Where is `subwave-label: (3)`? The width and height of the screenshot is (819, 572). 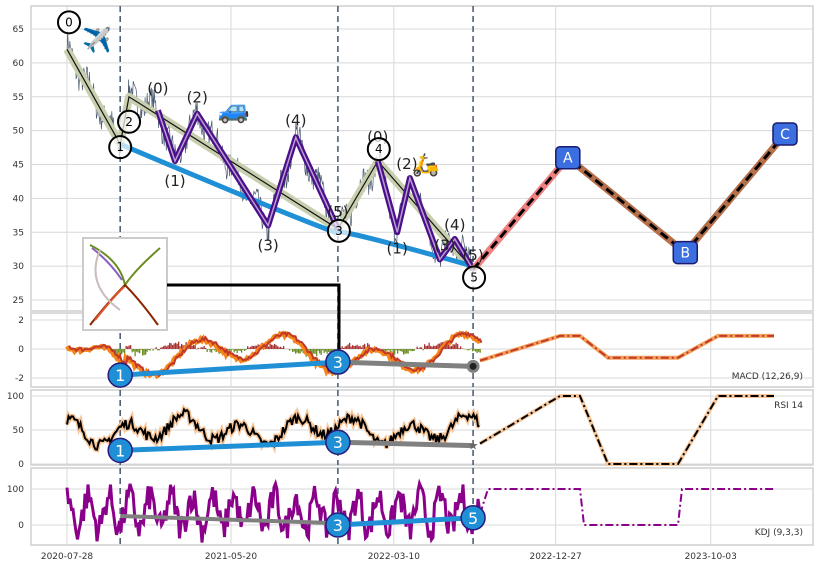
subwave-label: (3) is located at coordinates (444, 245).